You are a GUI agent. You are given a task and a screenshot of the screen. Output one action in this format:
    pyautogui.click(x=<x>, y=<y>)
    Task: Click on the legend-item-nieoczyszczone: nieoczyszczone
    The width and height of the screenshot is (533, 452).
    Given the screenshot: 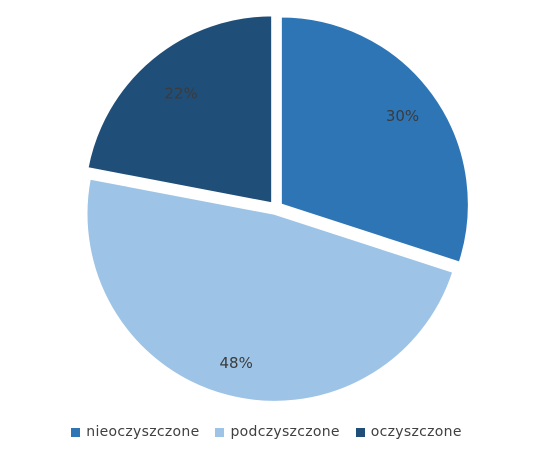 What is the action you would take?
    pyautogui.click(x=135, y=432)
    